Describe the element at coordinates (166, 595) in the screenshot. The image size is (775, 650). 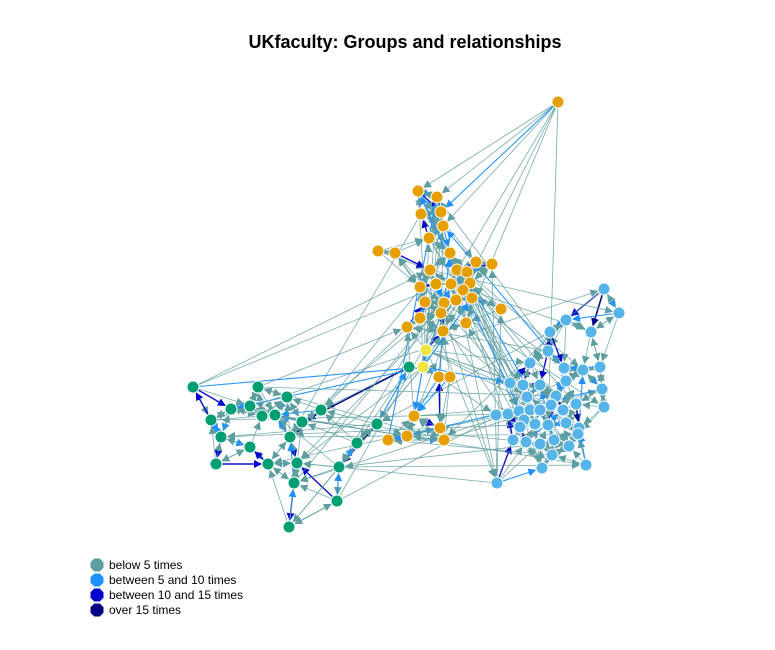
I see `legend-item: between 10 and 15 times` at that location.